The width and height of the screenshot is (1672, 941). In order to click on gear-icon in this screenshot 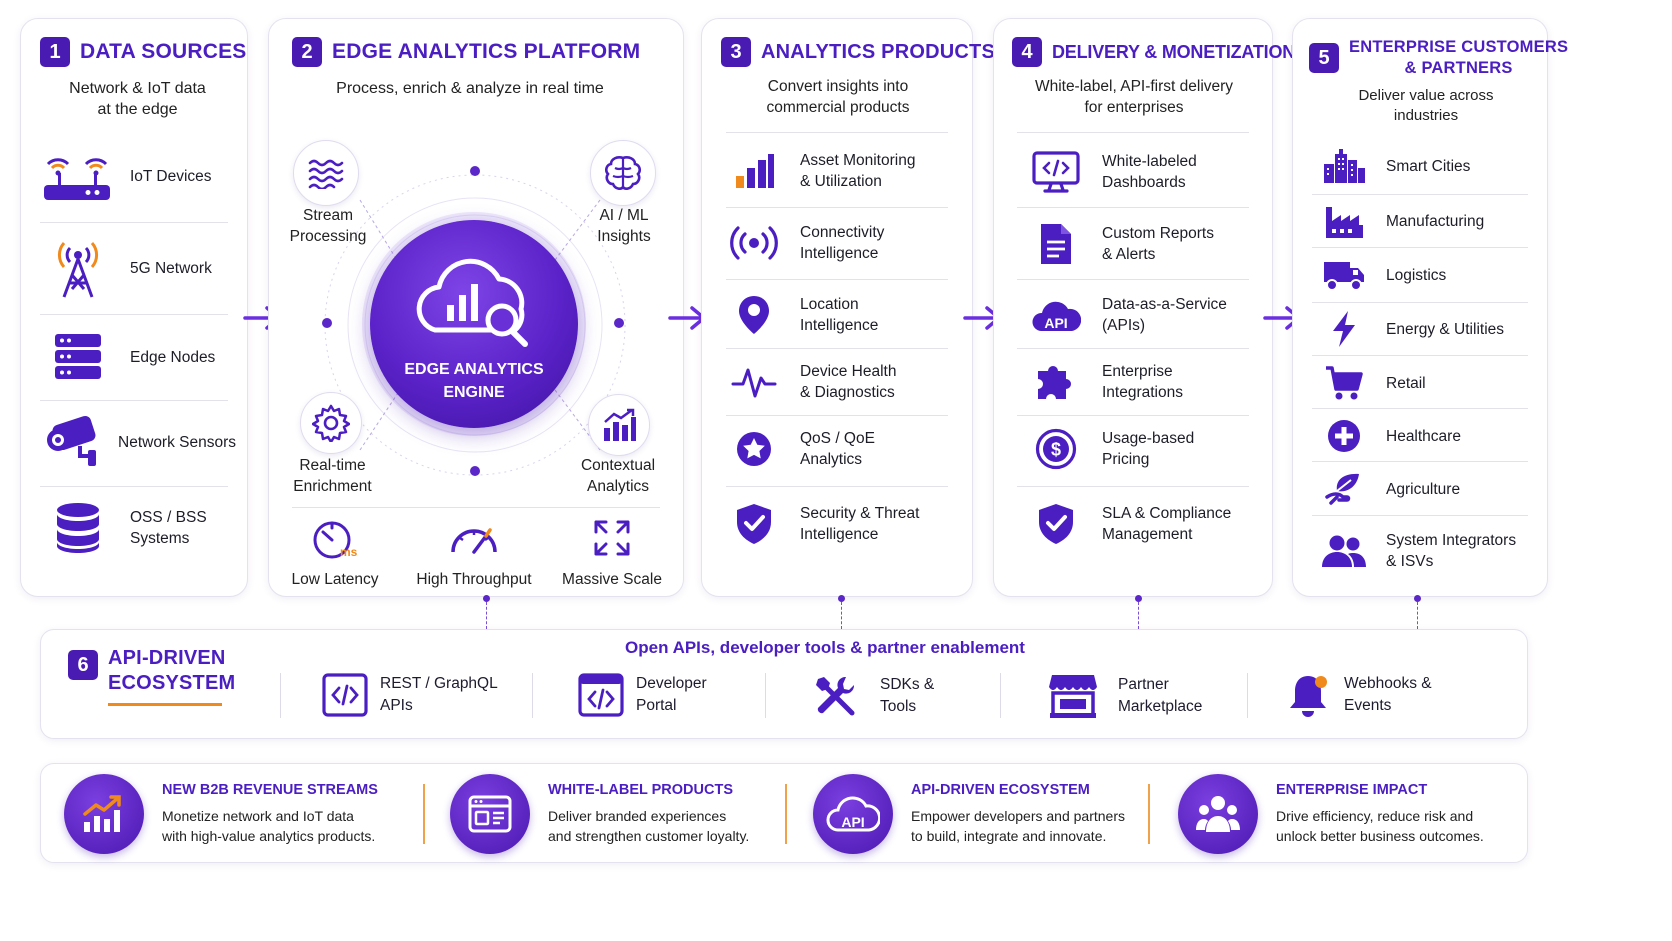, I will do `click(331, 423)`.